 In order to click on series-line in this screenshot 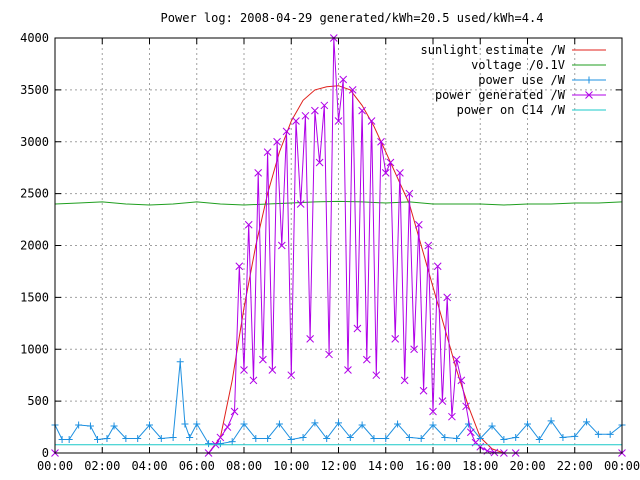, I will do `click(338, 203)`.